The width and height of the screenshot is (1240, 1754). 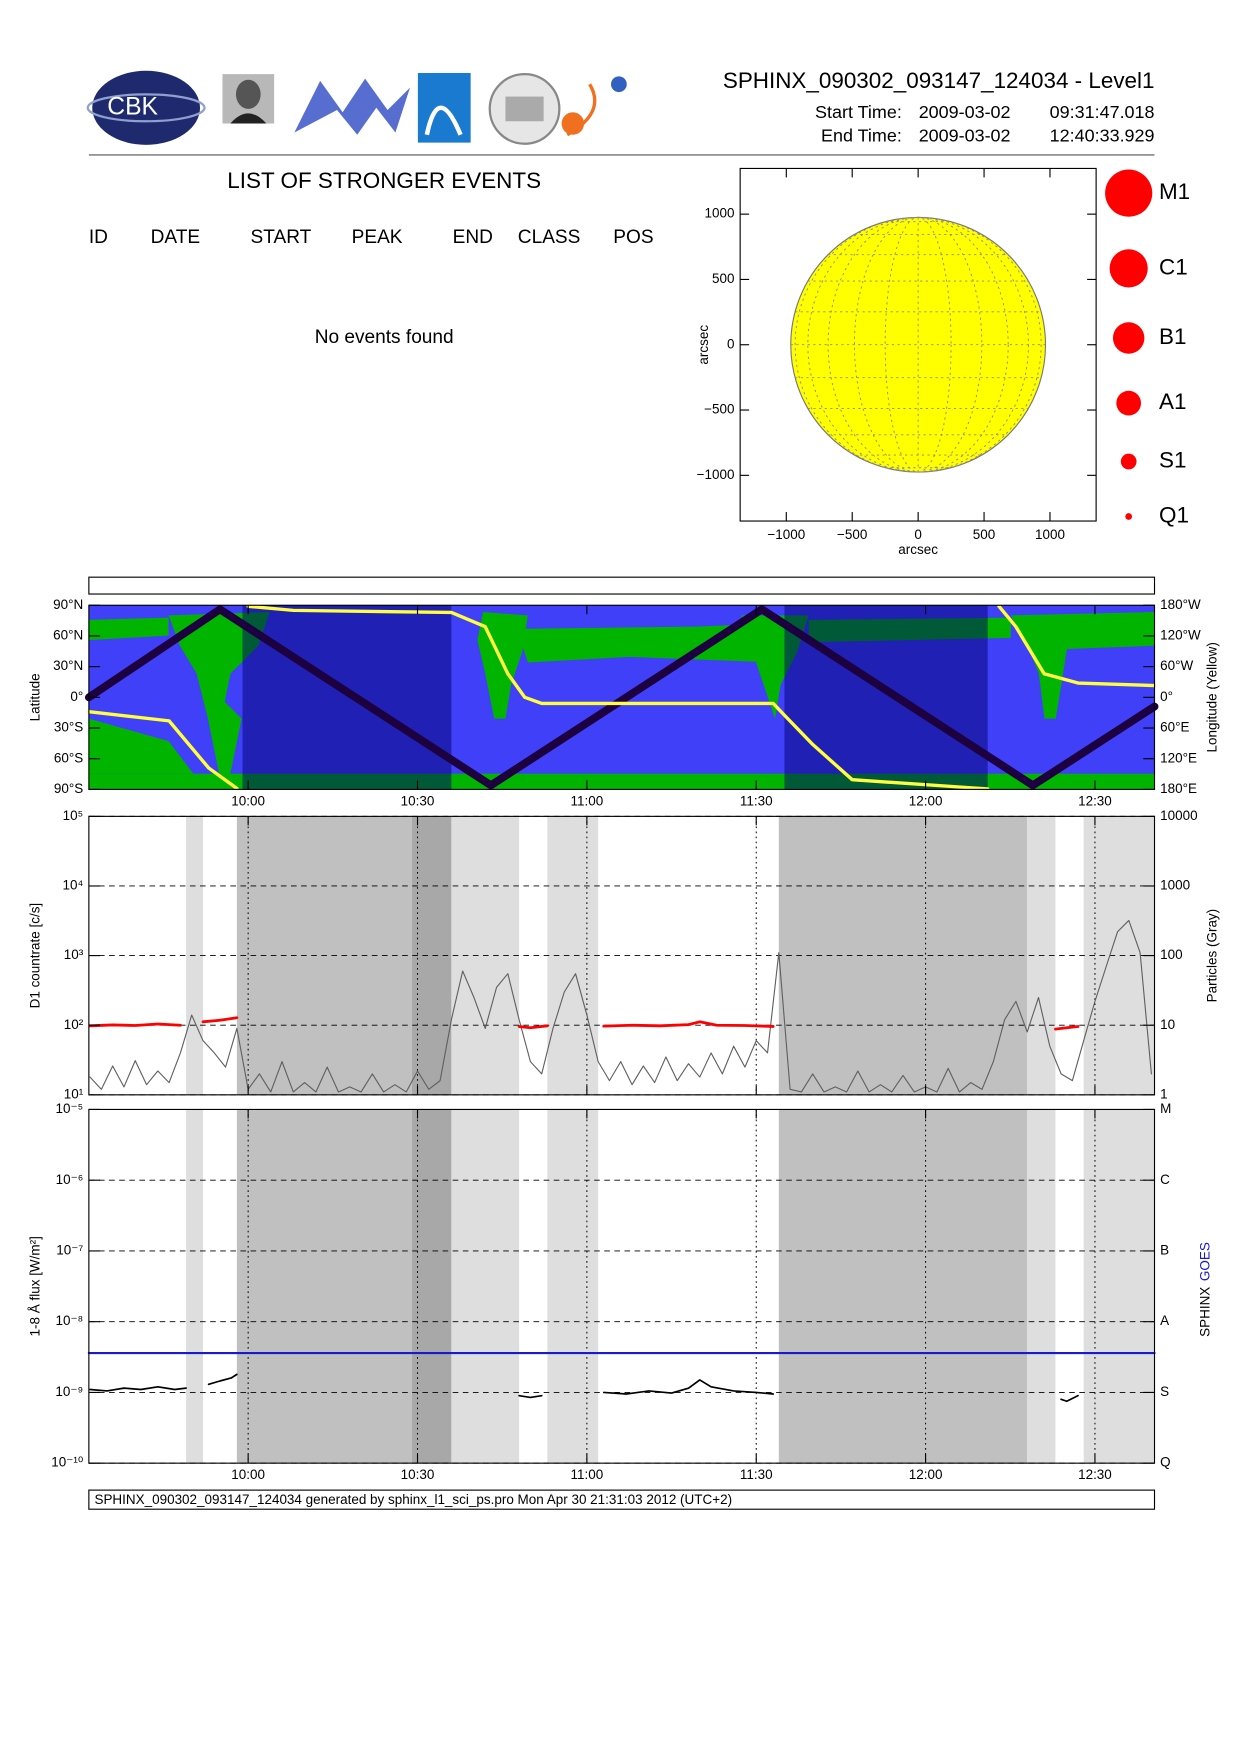 I want to click on orange-swoosh, so click(x=581, y=110).